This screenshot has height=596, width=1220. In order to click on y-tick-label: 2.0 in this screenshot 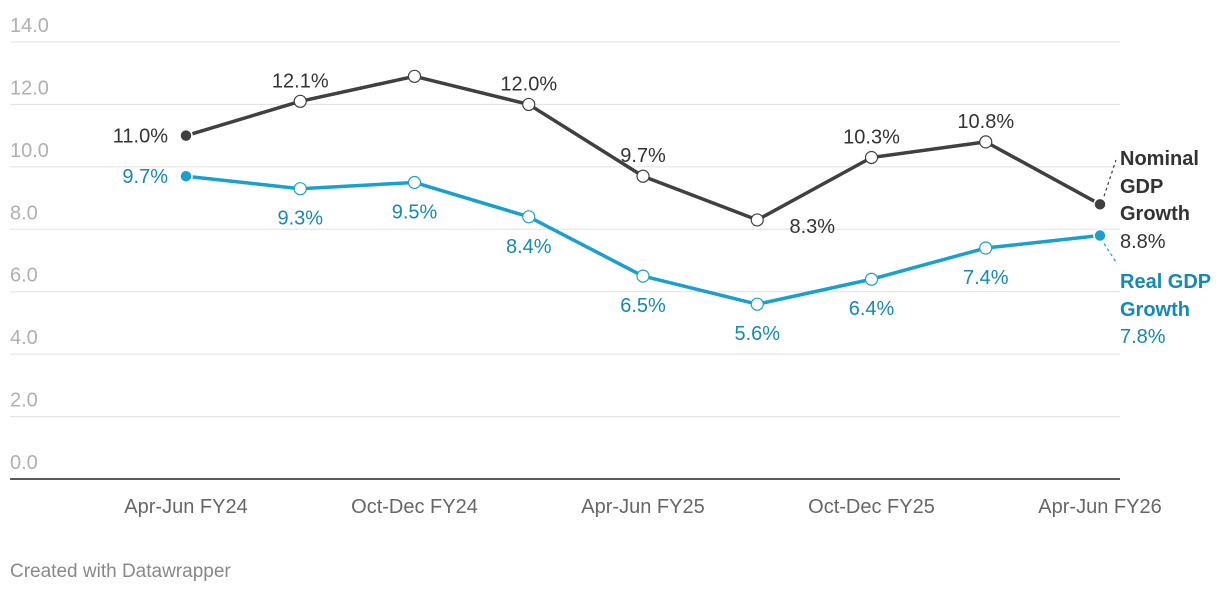, I will do `click(24, 401)`.